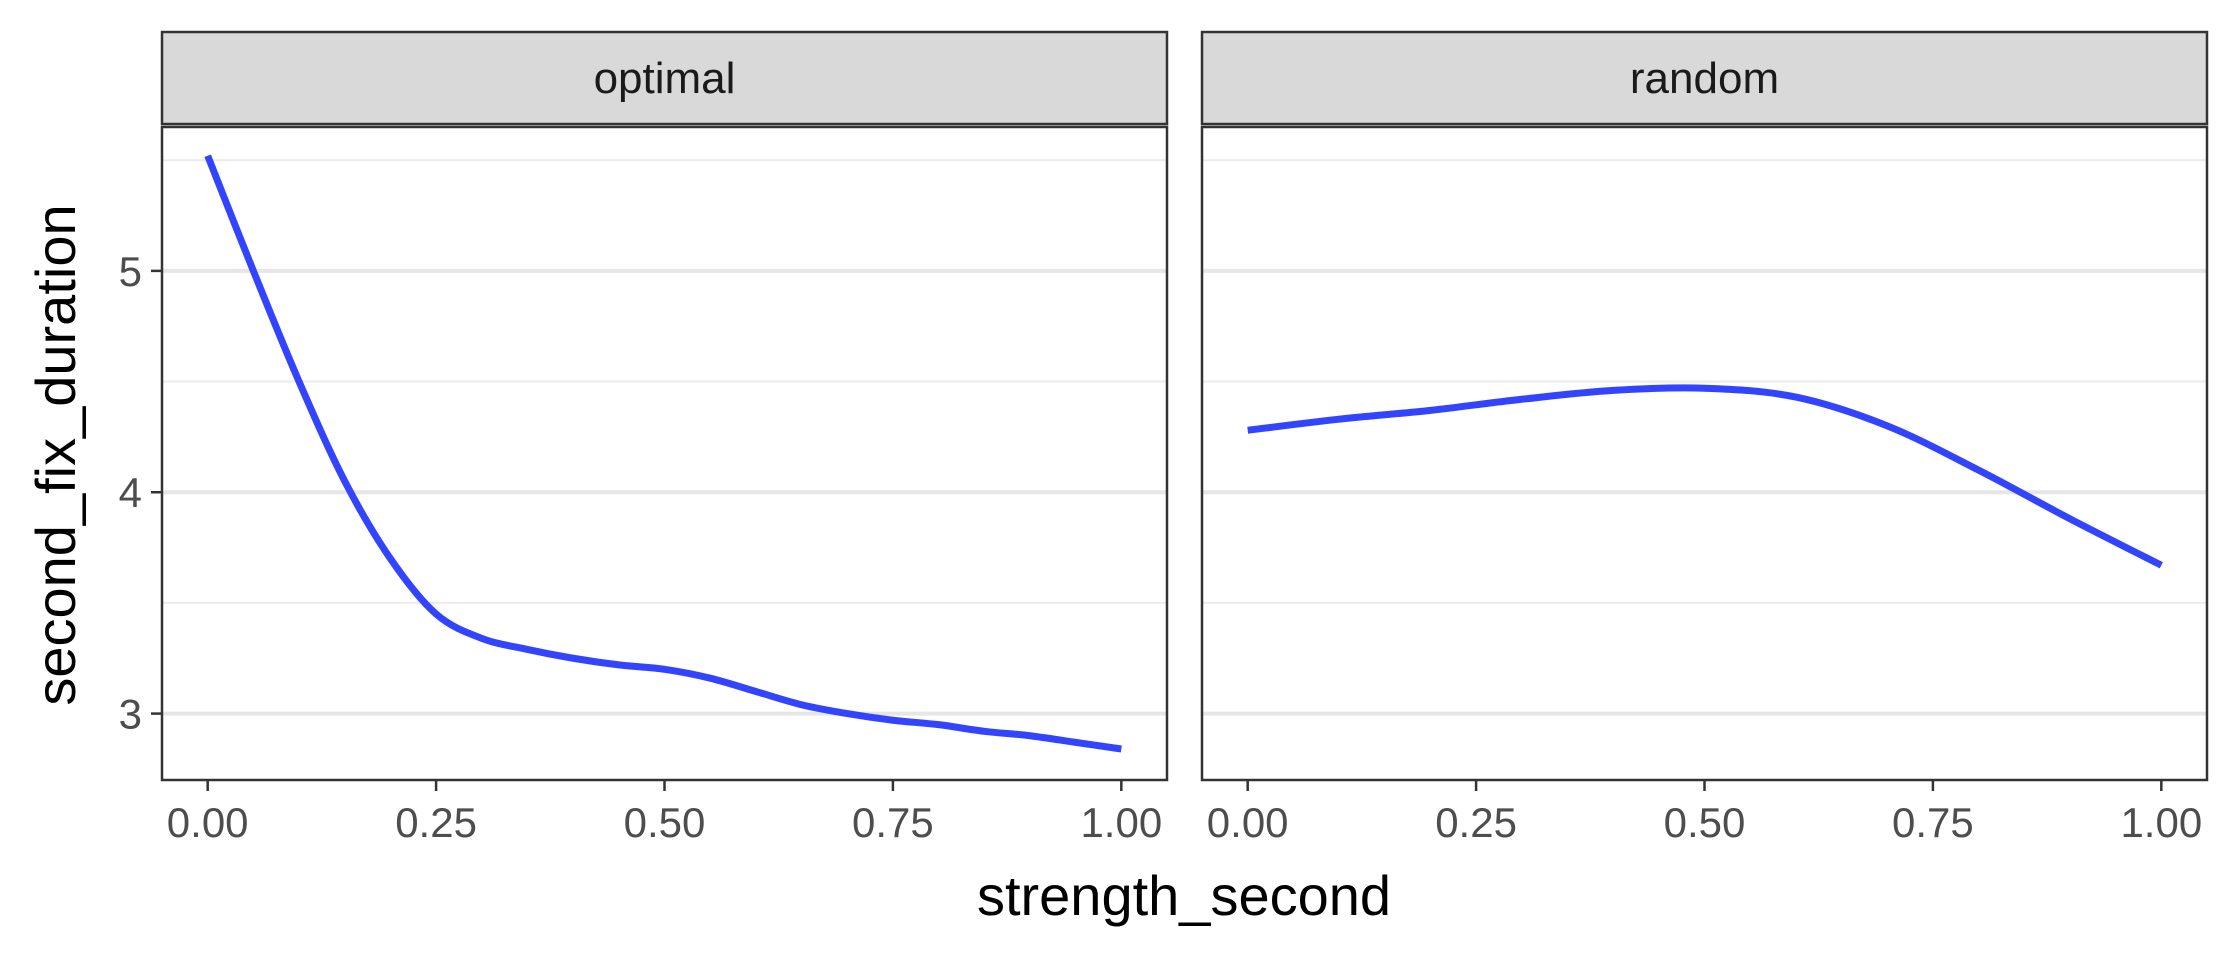 The image size is (2240, 960). Describe the element at coordinates (1705, 476) in the screenshot. I see `series-line-random` at that location.